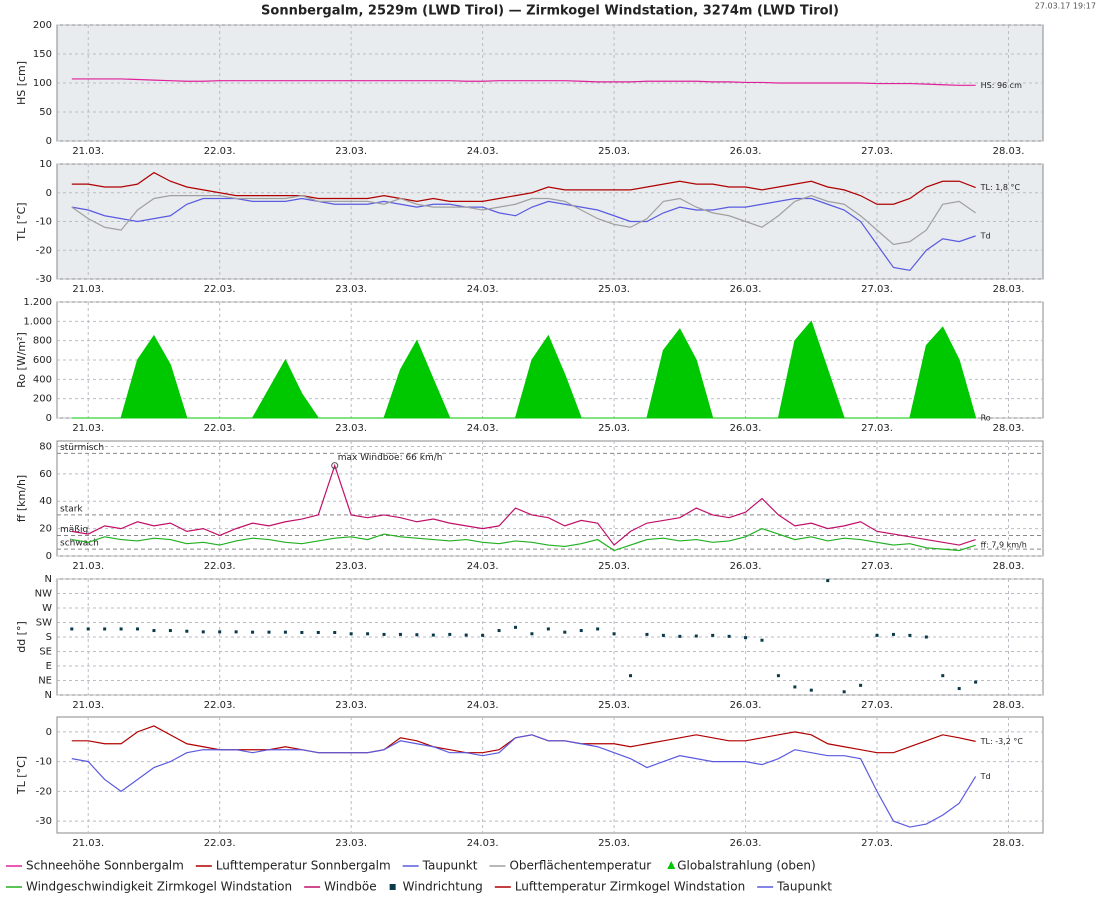 This screenshot has width=1100, height=900. I want to click on y-tick-label: 200, so click(42, 25).